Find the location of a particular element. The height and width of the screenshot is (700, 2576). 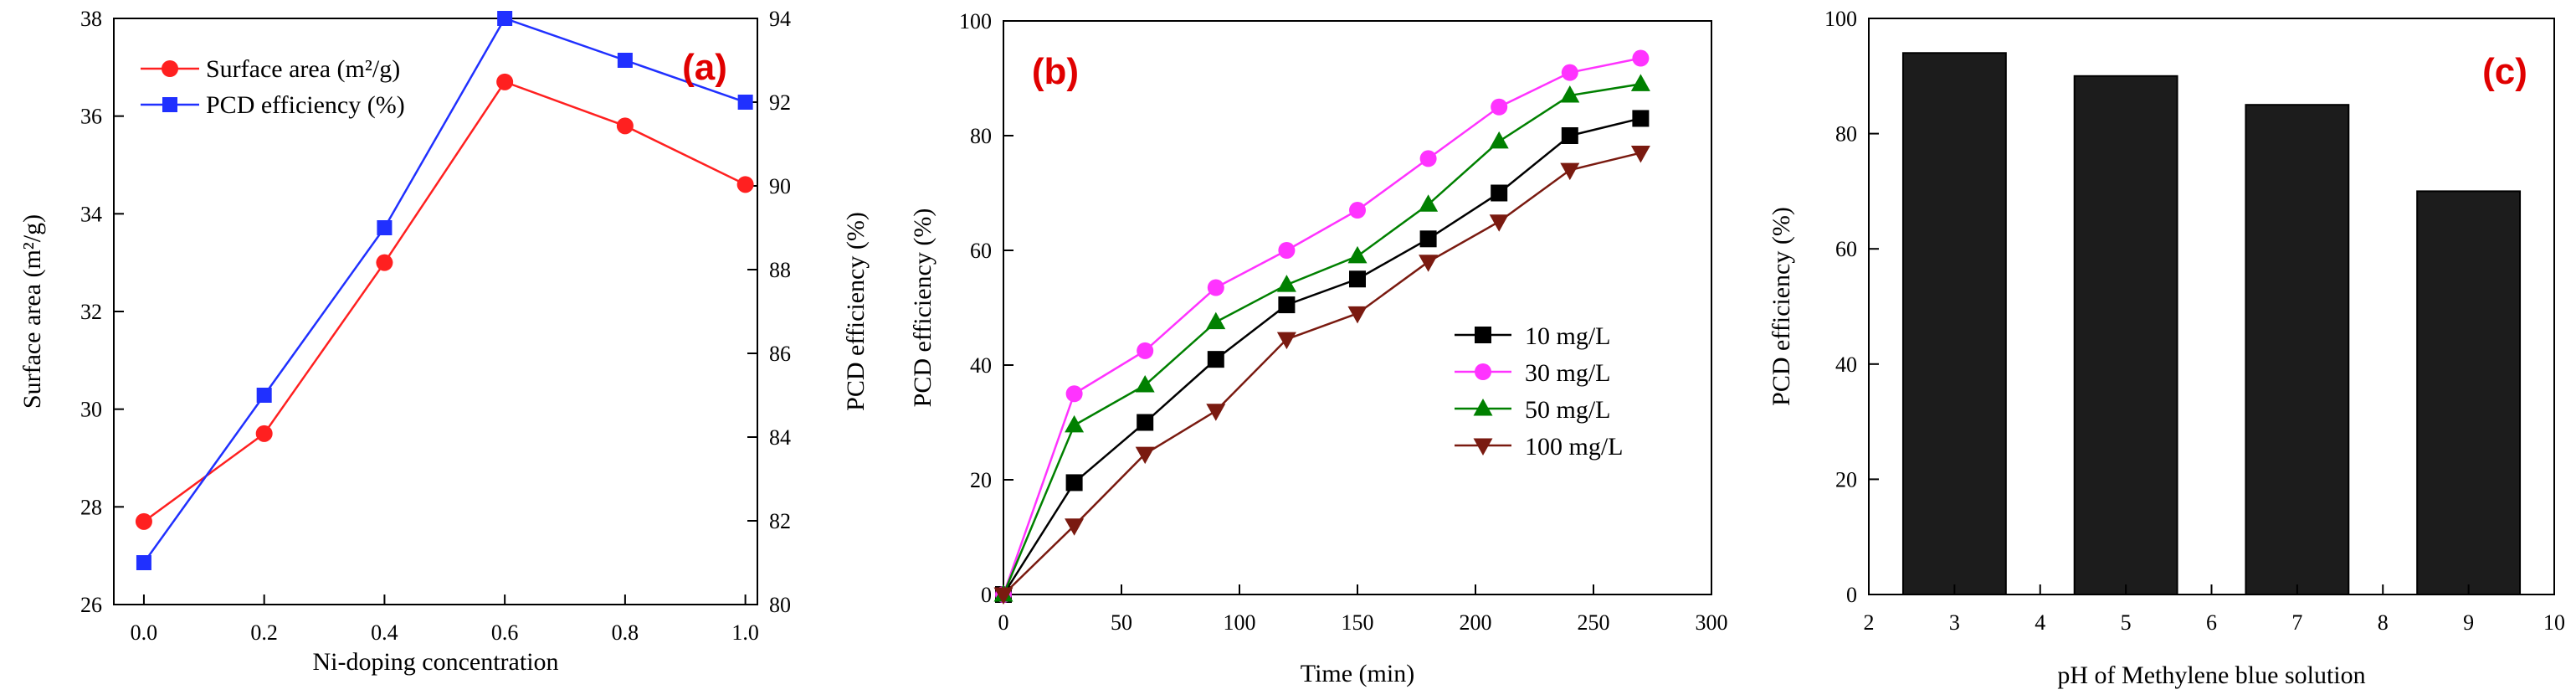

x-tick-label: 50 is located at coordinates (1121, 623).